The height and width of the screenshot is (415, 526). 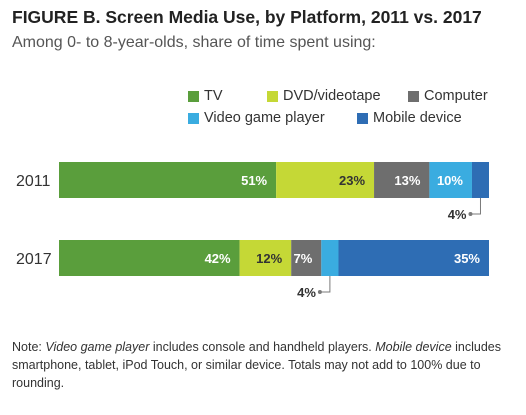 I want to click on data-label: 13%, so click(x=407, y=180).